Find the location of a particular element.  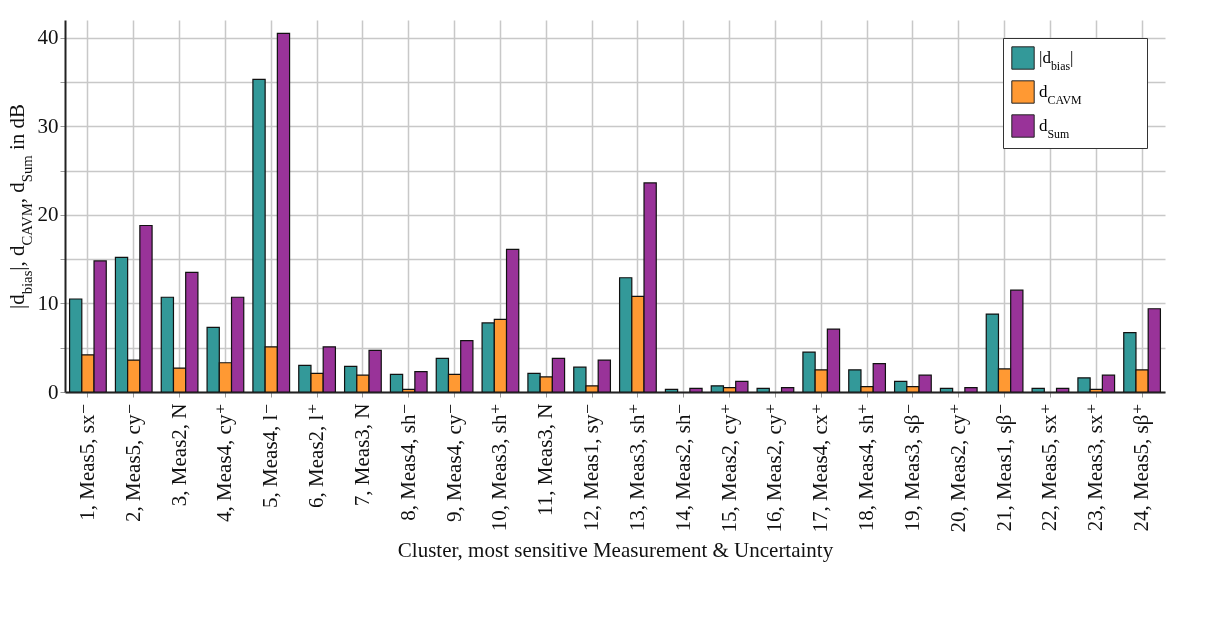

y-tick-label: 40 is located at coordinates (48, 37).